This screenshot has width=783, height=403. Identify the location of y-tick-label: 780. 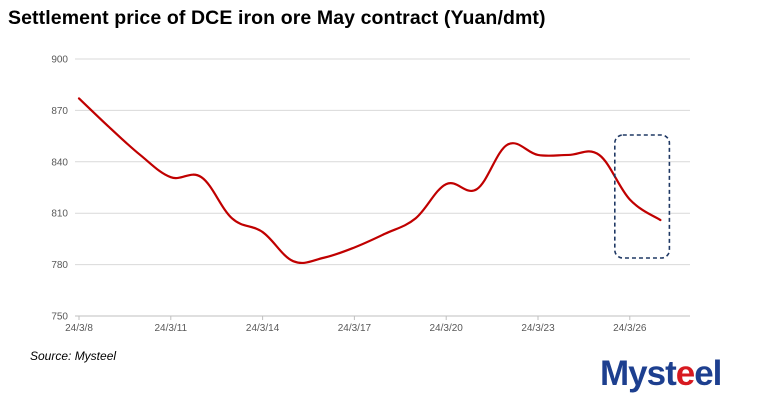
(59, 265).